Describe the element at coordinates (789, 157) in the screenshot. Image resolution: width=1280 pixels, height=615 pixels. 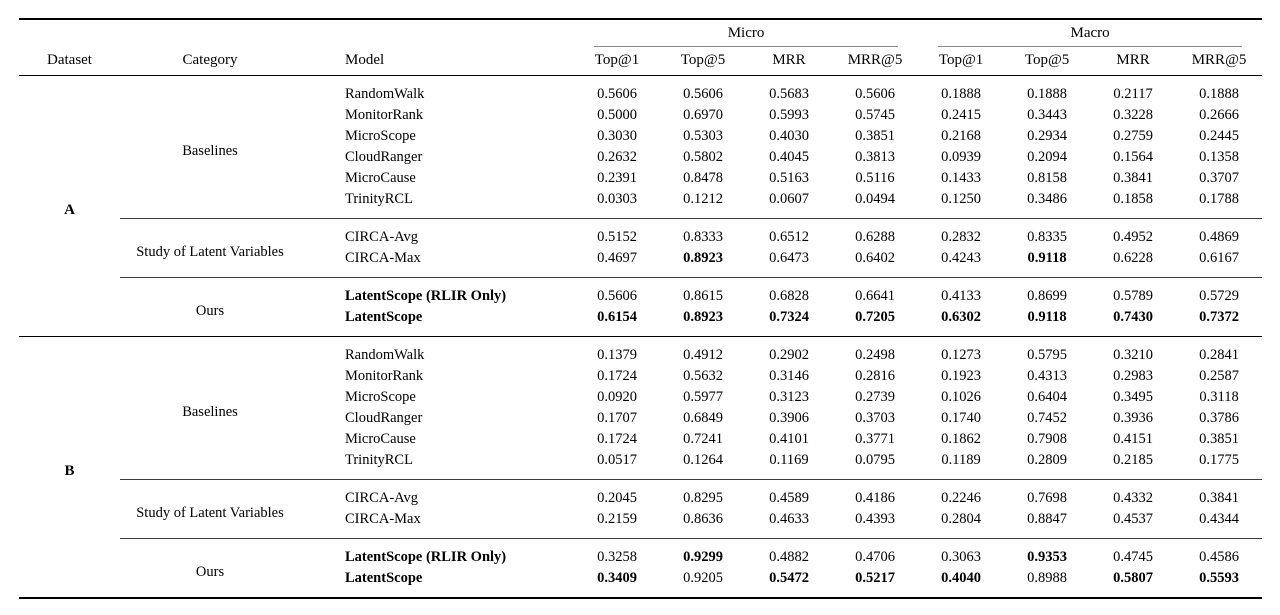
I see `metric-value: 0.4045` at that location.